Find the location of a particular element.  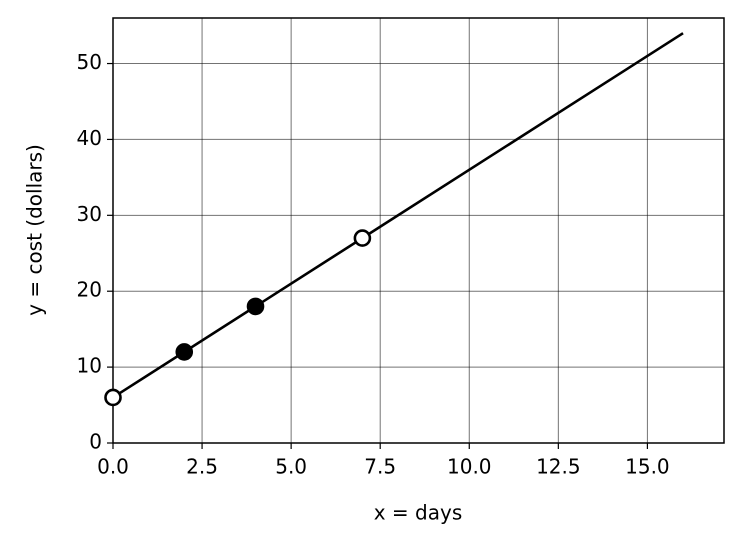

x-tick-label: 15.0 is located at coordinates (647, 467).